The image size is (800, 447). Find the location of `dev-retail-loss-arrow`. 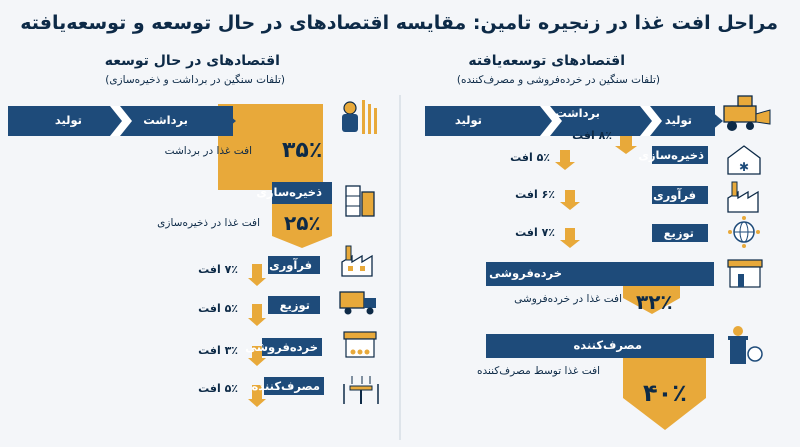

dev-retail-loss-arrow is located at coordinates (257, 356).